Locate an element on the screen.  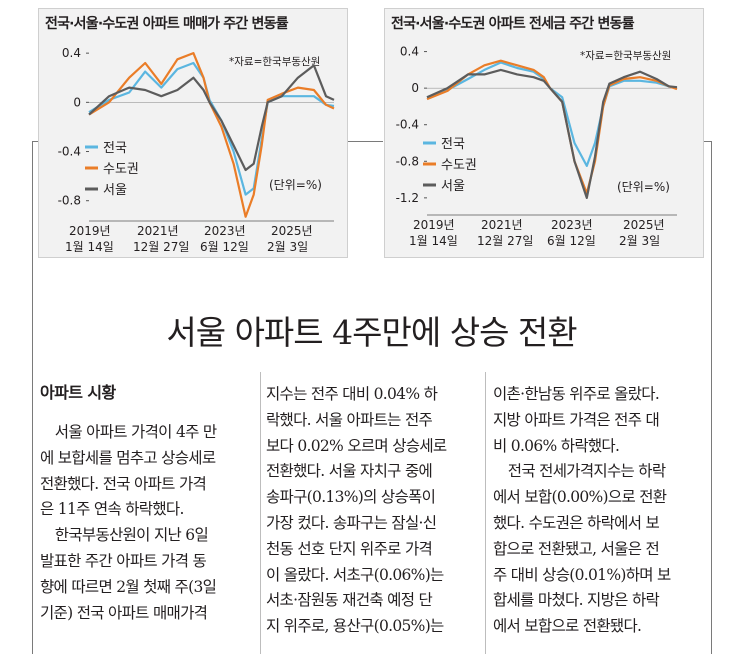
text-line: 서울 아파트 가격이 4주 만 is located at coordinates (128, 432).